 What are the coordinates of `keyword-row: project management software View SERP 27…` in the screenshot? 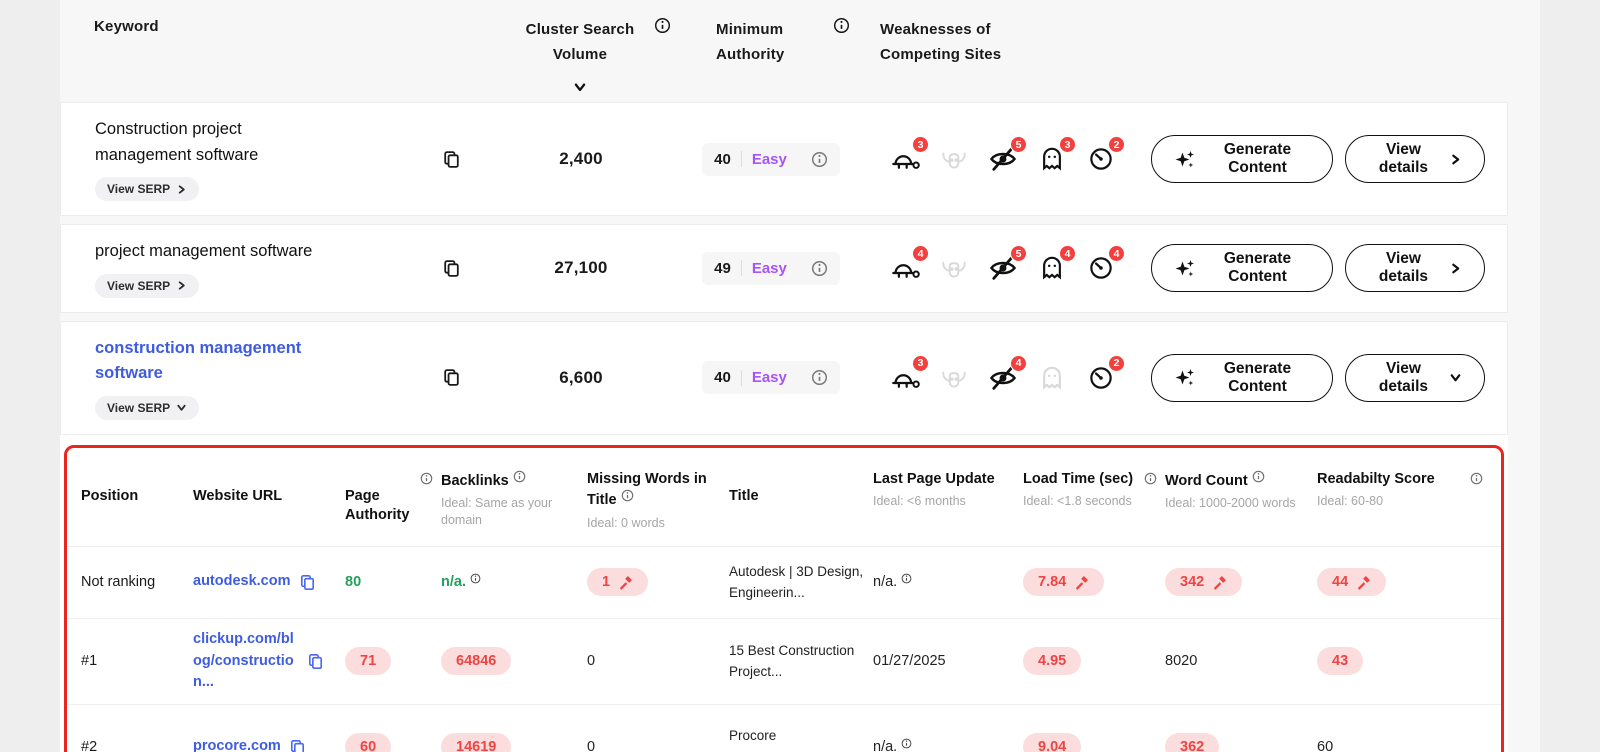 It's located at (784, 268).